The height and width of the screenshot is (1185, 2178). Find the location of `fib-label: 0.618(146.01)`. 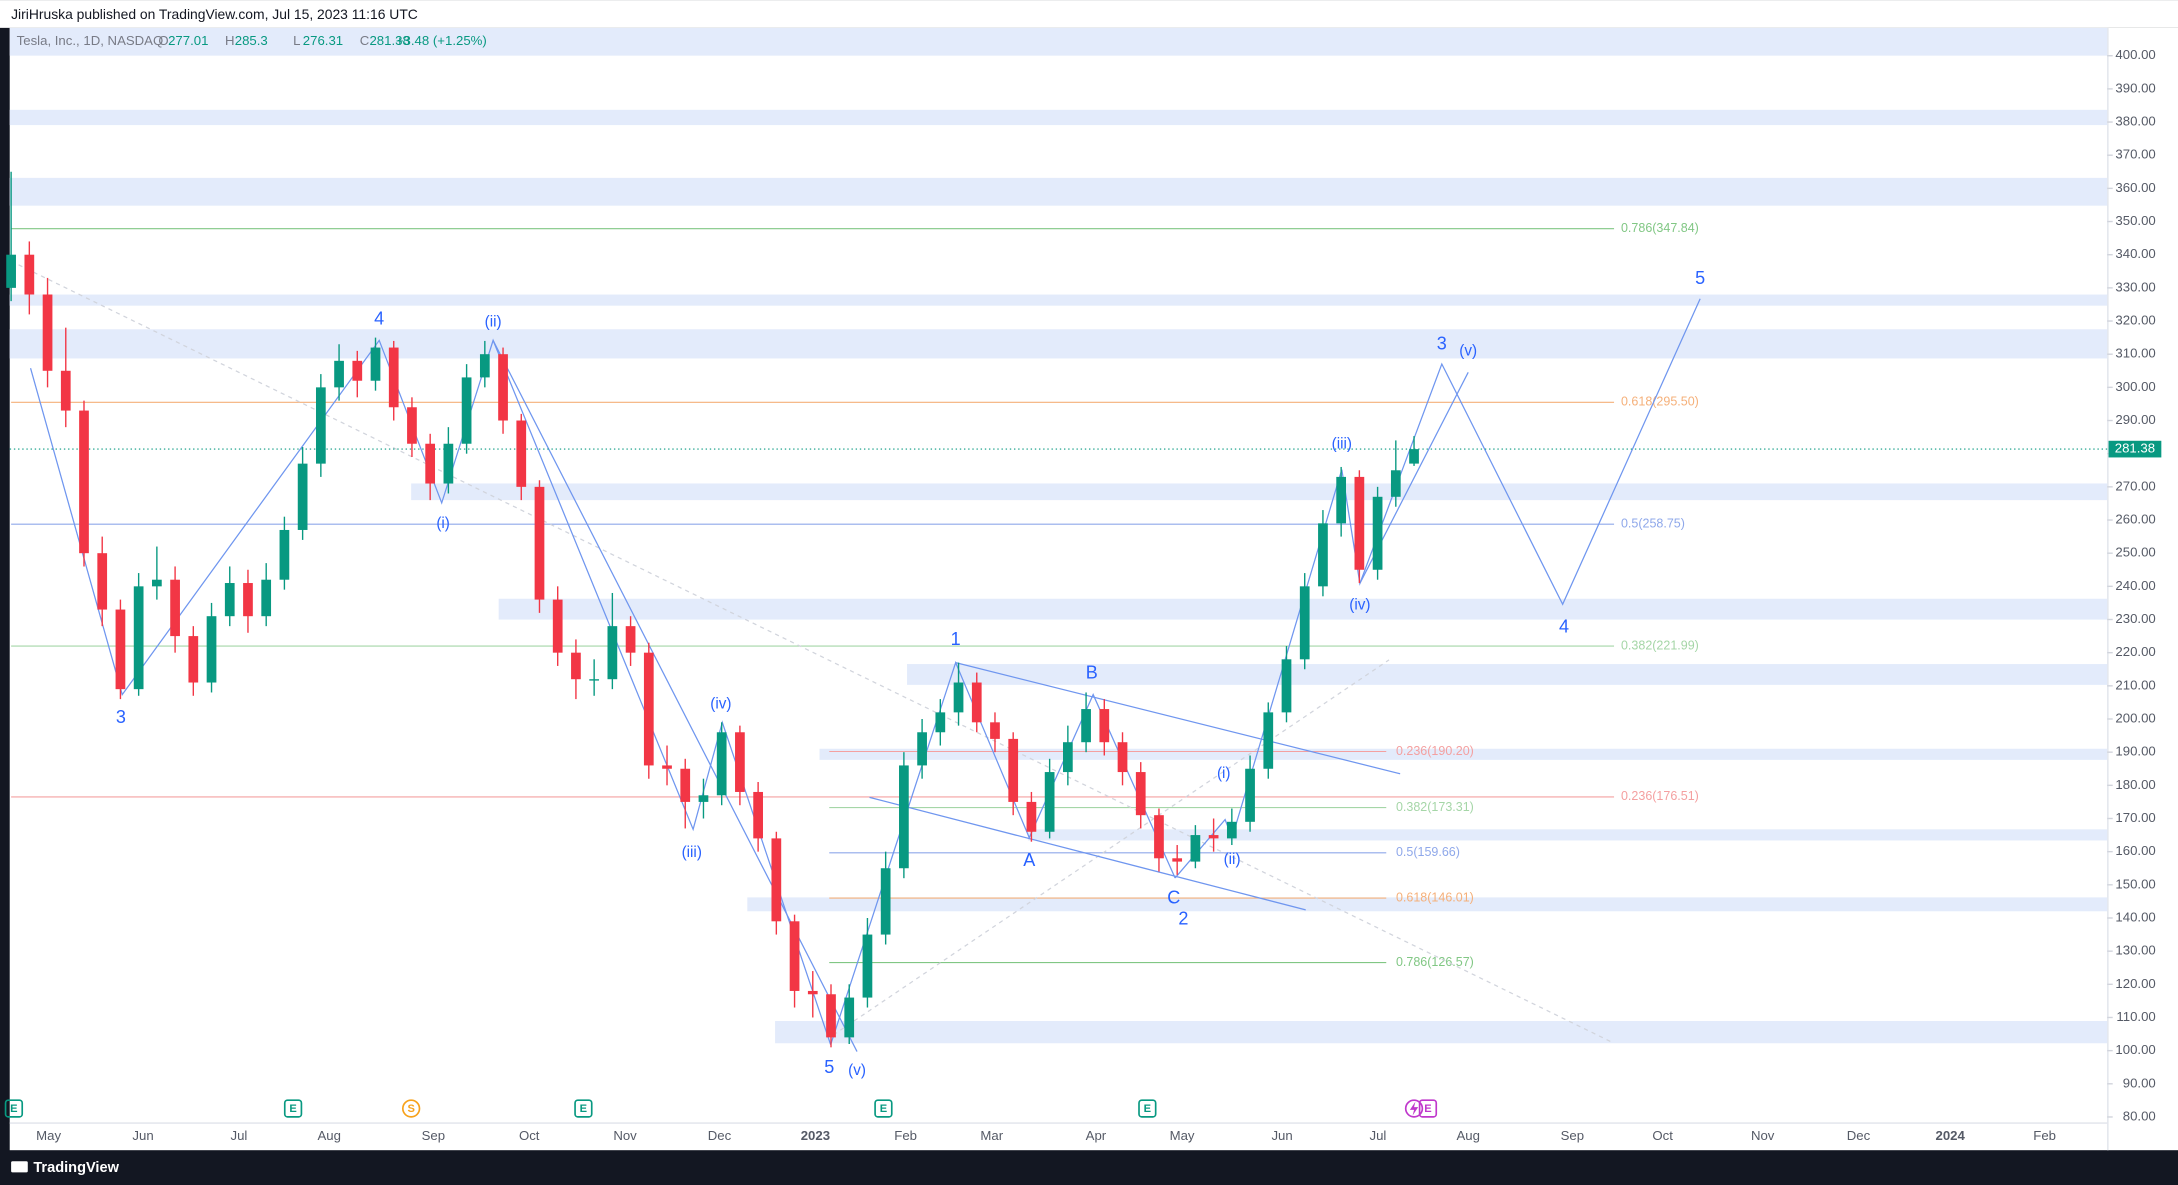

fib-label: 0.618(146.01) is located at coordinates (1435, 897).